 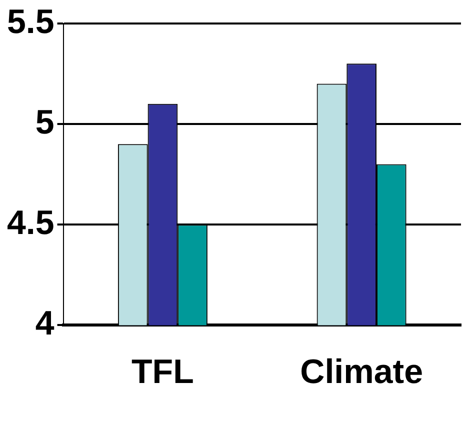 I want to click on x-tick-label: Climate, so click(x=361, y=371).